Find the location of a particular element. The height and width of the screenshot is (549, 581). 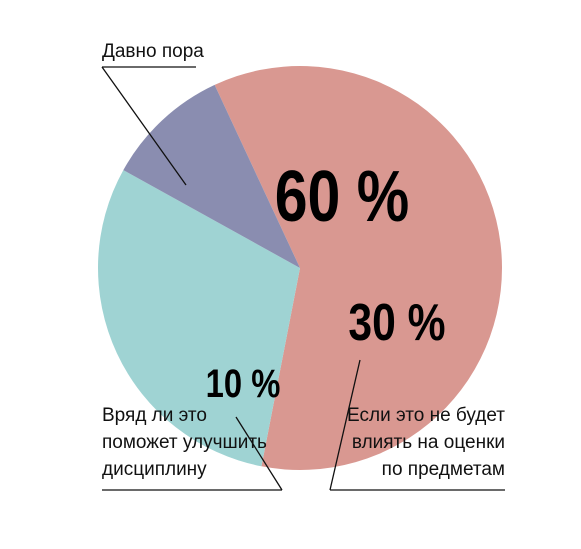

percent-label-1: 60 % is located at coordinates (342, 195).